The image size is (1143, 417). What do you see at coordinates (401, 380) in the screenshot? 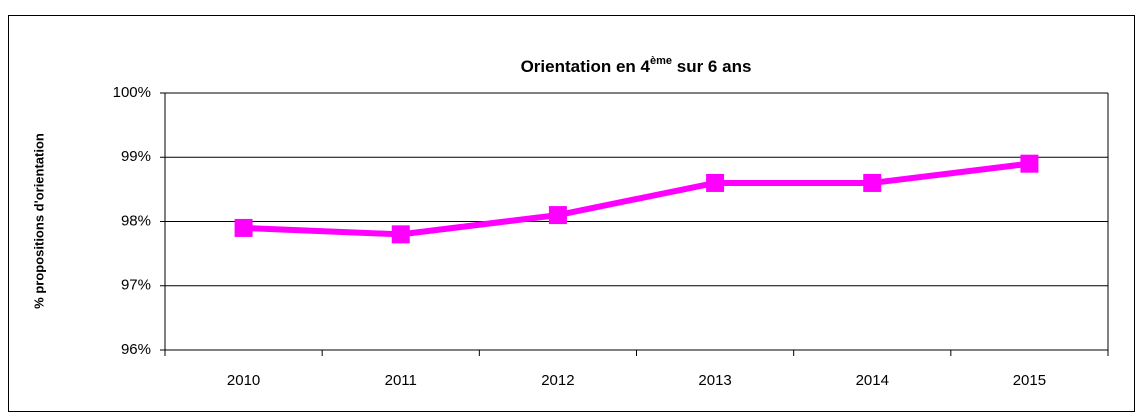
I see `x-tick-label: 2011` at bounding box center [401, 380].